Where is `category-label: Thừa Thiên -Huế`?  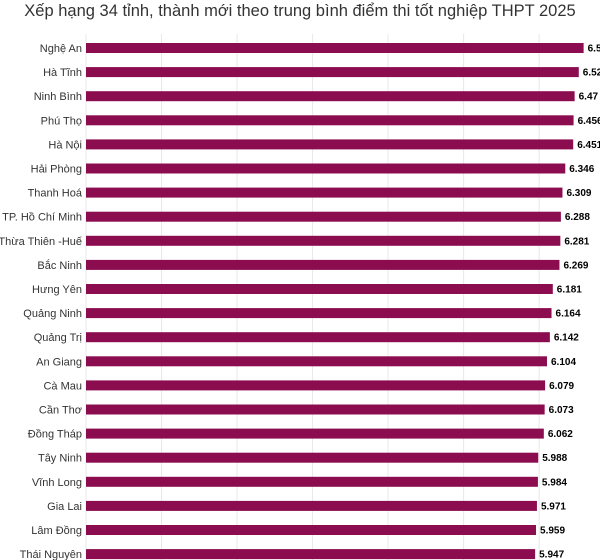
category-label: Thừa Thiên -Huế is located at coordinates (41, 242).